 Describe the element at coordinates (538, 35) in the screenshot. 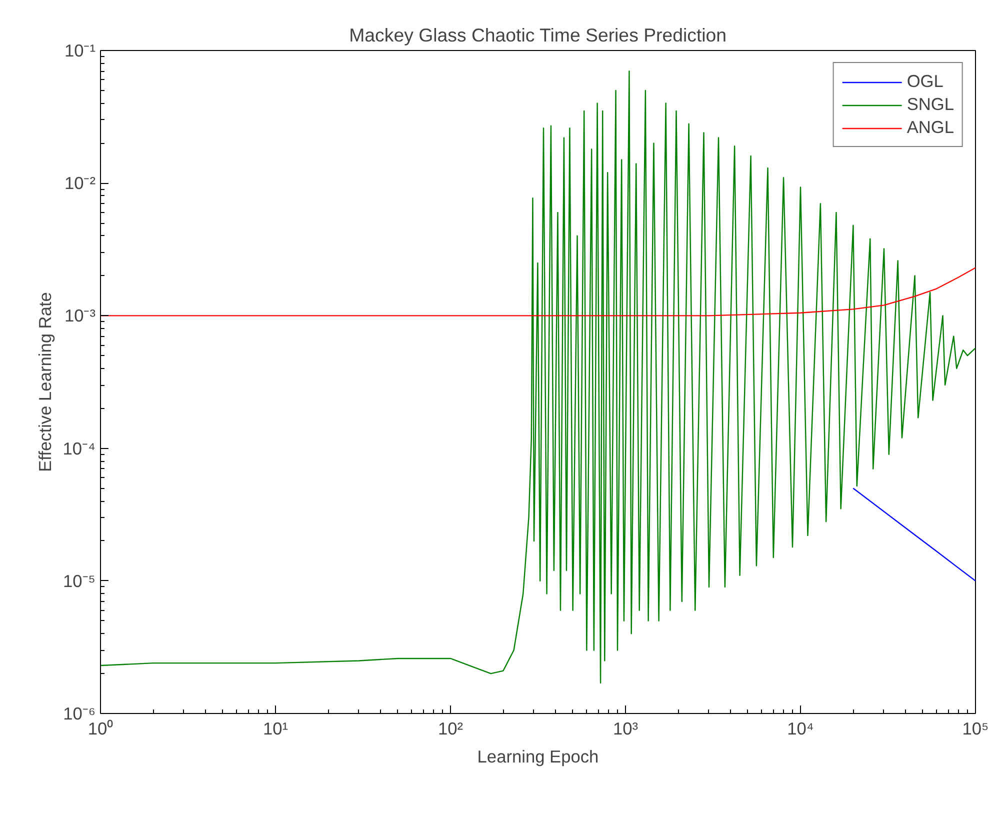

I see `chart-title: Mackey Glass Chaotic Time Series Prediction` at that location.